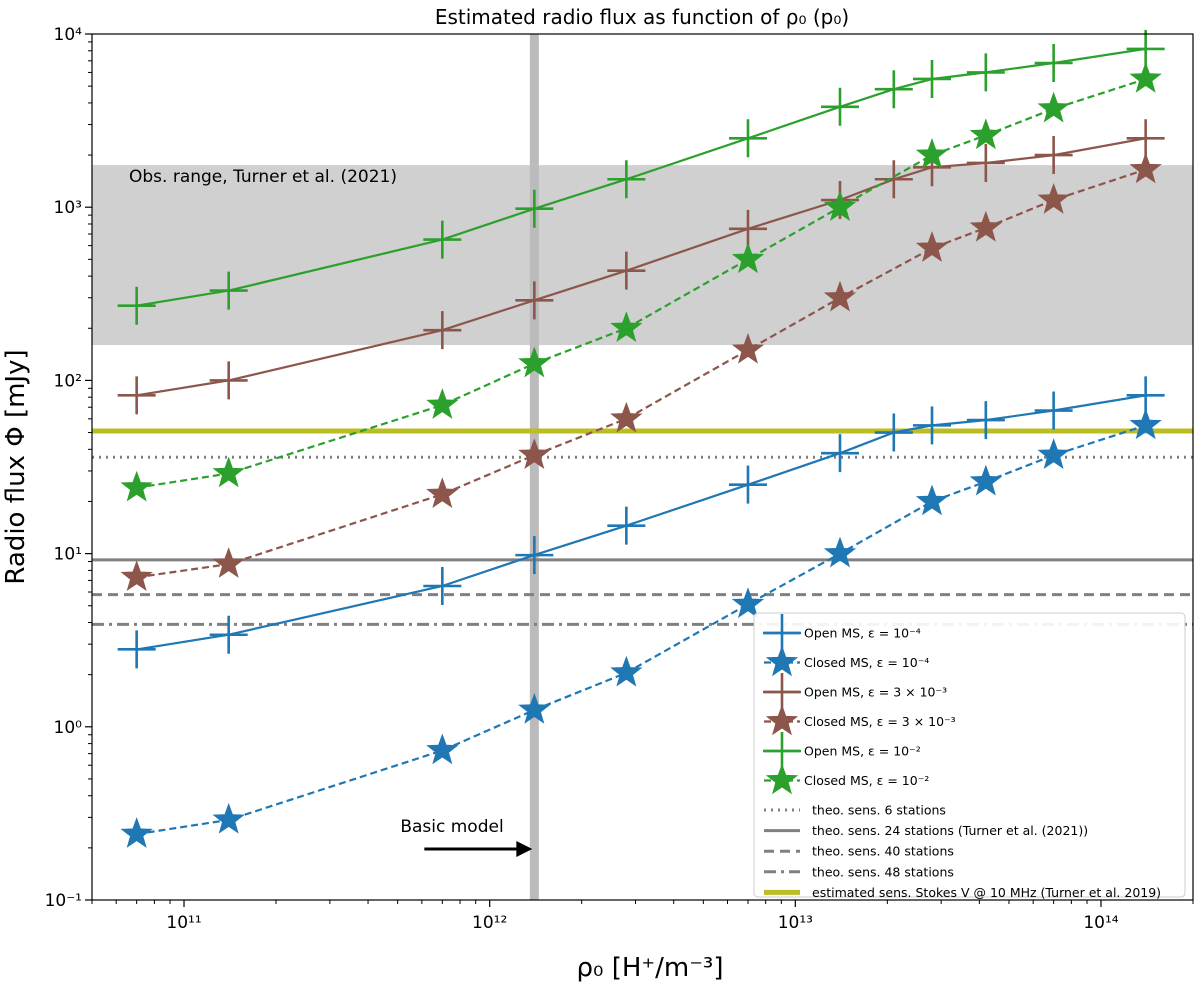 The height and width of the screenshot is (989, 1200). What do you see at coordinates (795, 923) in the screenshot?
I see `x-tick-label-2: 10¹³` at bounding box center [795, 923].